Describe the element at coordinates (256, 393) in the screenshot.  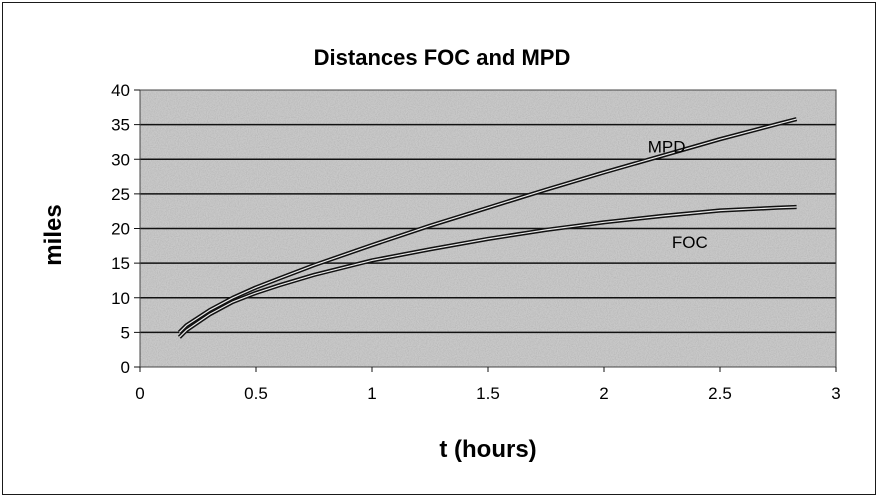
I see `x-tick-label: 0.5` at that location.